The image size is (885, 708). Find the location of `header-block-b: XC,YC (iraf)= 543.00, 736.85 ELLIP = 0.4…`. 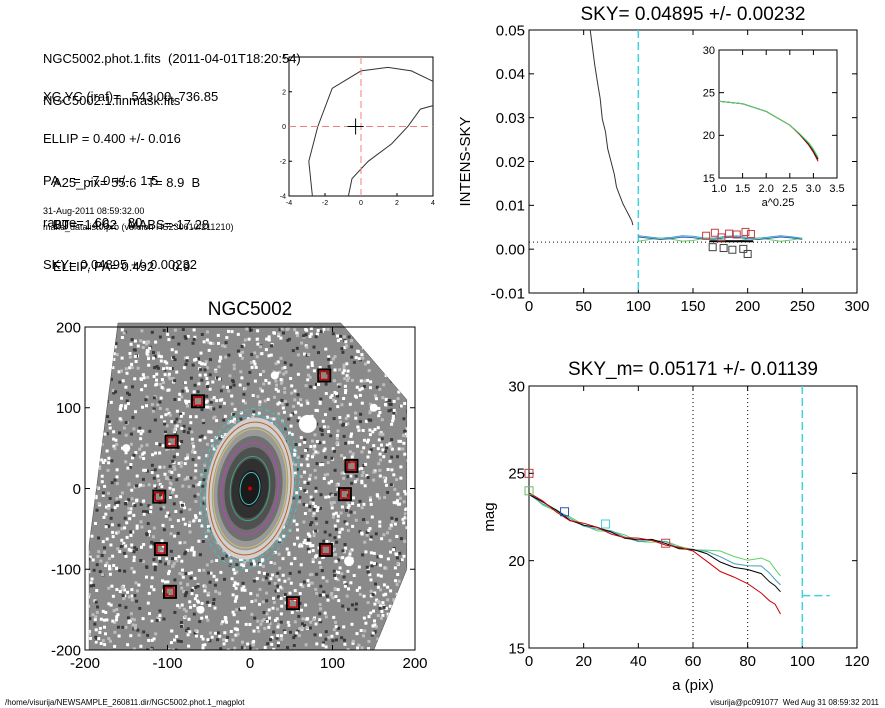

header-block-b: XC,YC (iraf)= 543.00, 736.85 ELLIP = 0.4… is located at coordinates (130, 174).